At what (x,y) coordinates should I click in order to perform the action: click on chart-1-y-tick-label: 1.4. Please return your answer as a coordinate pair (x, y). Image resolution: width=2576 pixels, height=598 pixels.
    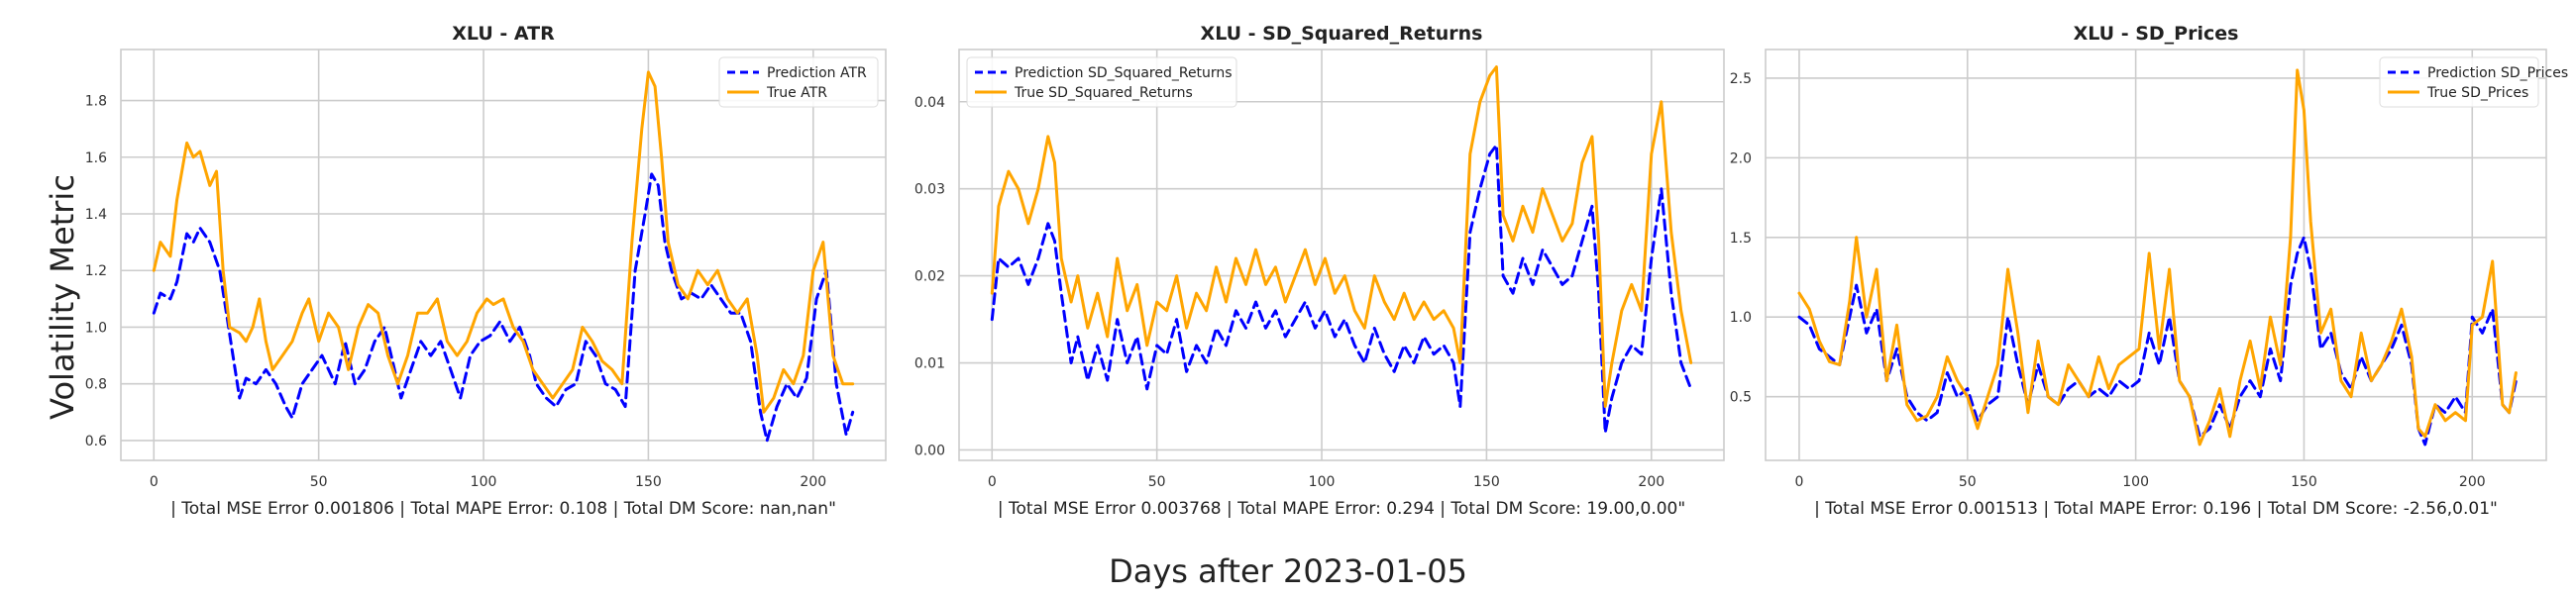
    Looking at the image, I should click on (96, 215).